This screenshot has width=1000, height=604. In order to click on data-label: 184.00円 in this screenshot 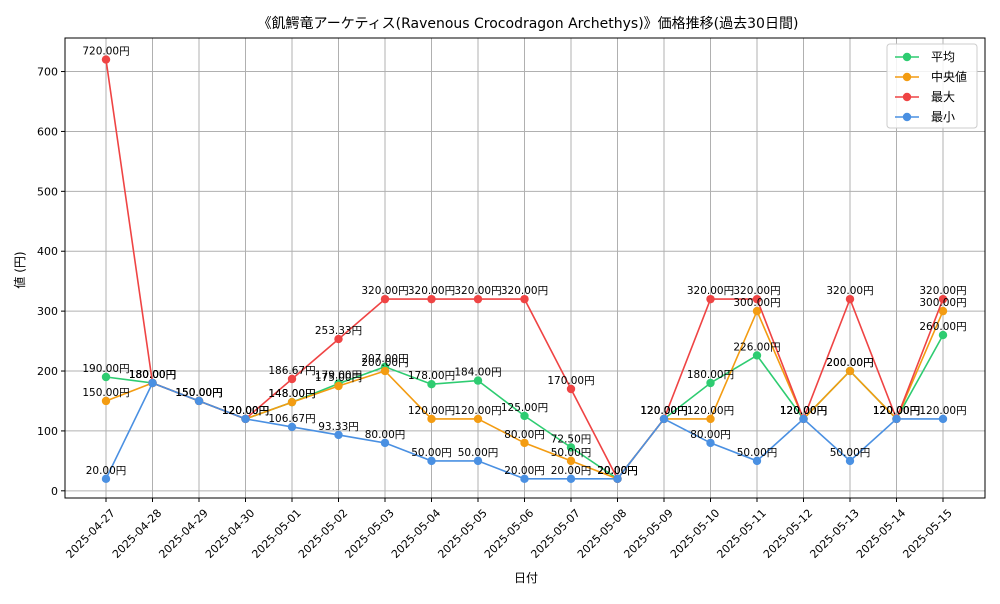, I will do `click(477, 373)`.